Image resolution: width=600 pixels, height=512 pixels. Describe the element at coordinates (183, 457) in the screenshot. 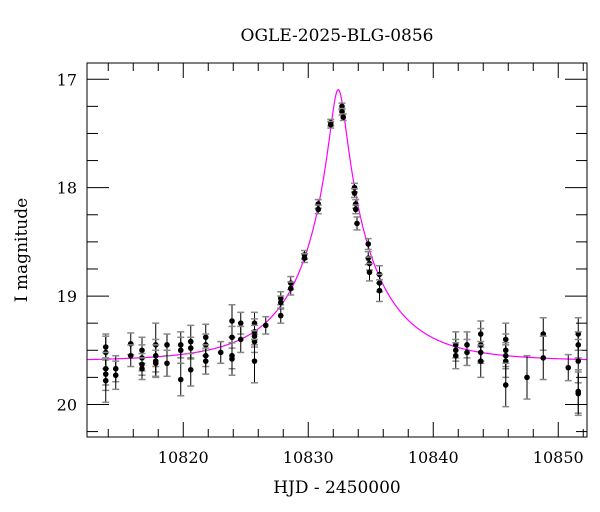

I see `x-tick-label: 10820` at that location.